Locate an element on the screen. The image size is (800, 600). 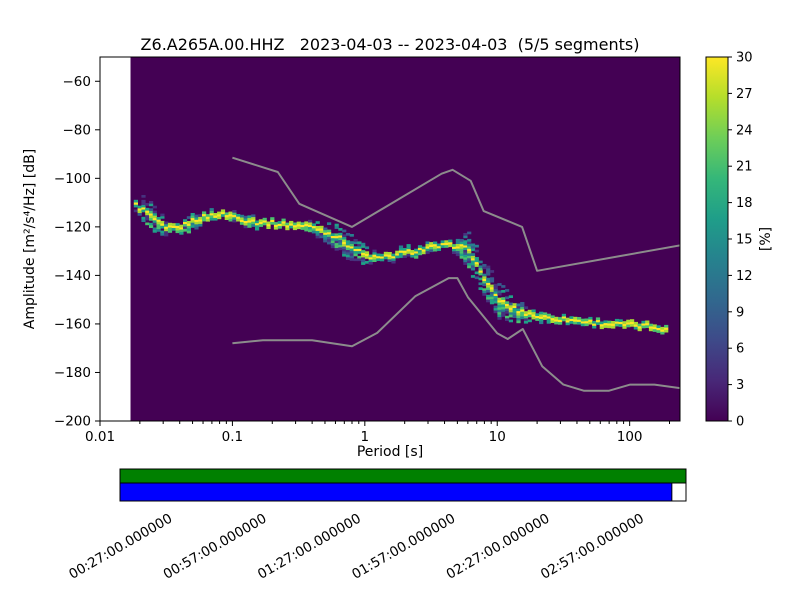
nhnm-line is located at coordinates (456, 214).